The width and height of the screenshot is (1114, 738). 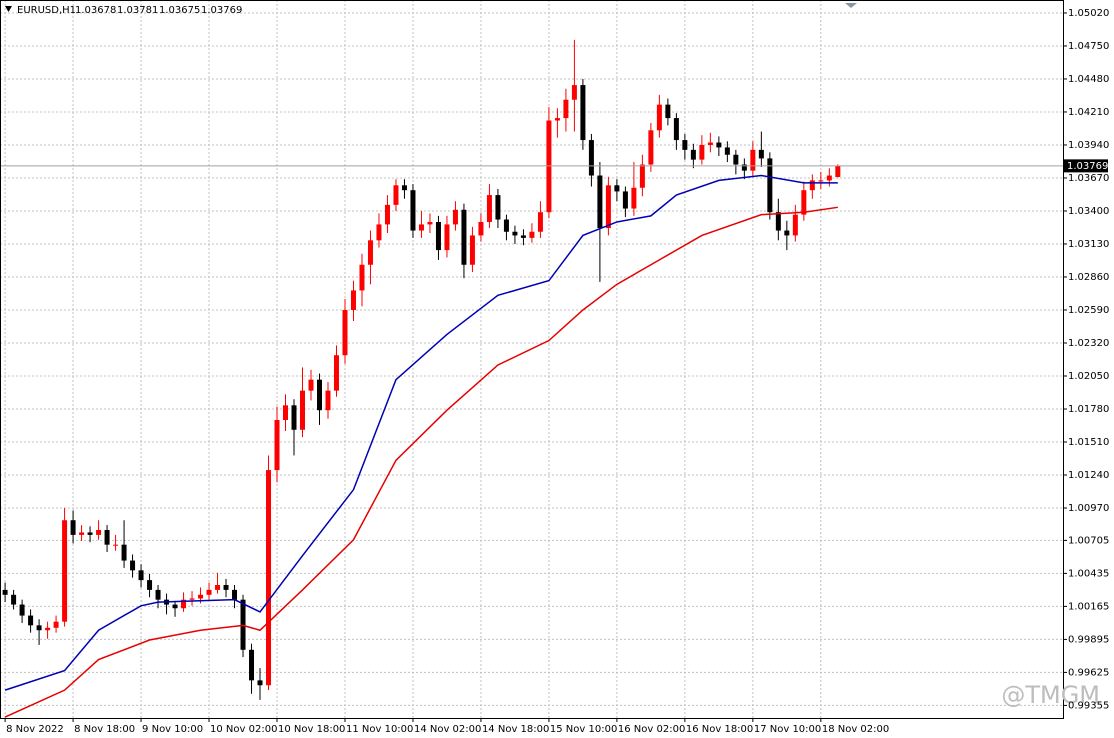 What do you see at coordinates (1088, 606) in the screenshot?
I see `y-tick-label: 1.00165` at bounding box center [1088, 606].